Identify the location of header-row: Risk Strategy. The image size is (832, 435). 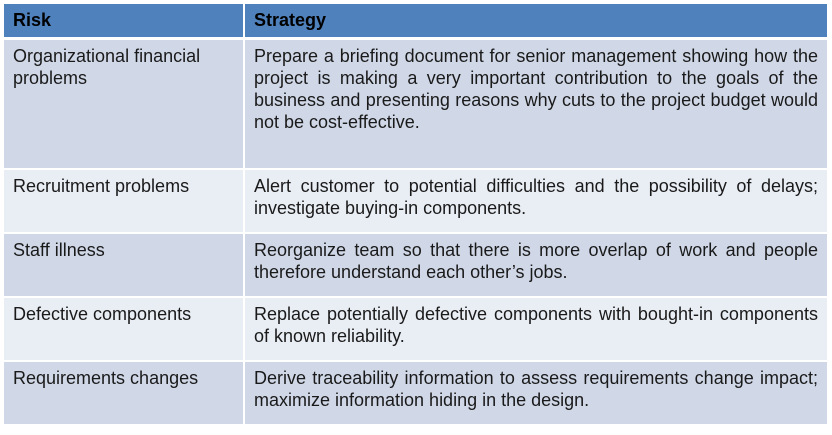
(415, 22).